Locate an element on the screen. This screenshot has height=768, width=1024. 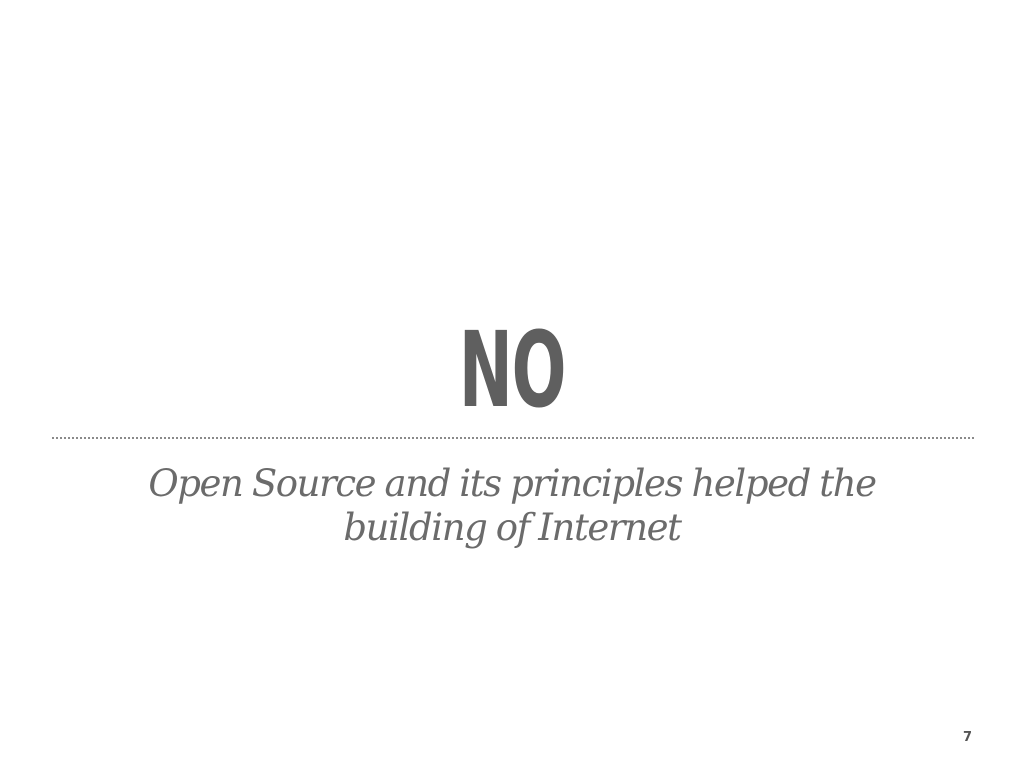
page-number: 7 is located at coordinates (967, 737).